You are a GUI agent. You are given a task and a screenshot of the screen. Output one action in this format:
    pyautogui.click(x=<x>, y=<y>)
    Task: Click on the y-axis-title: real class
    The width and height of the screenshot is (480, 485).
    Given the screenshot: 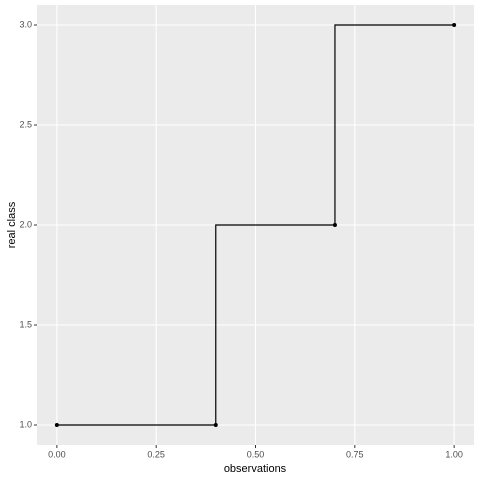 What is the action you would take?
    pyautogui.click(x=12, y=224)
    